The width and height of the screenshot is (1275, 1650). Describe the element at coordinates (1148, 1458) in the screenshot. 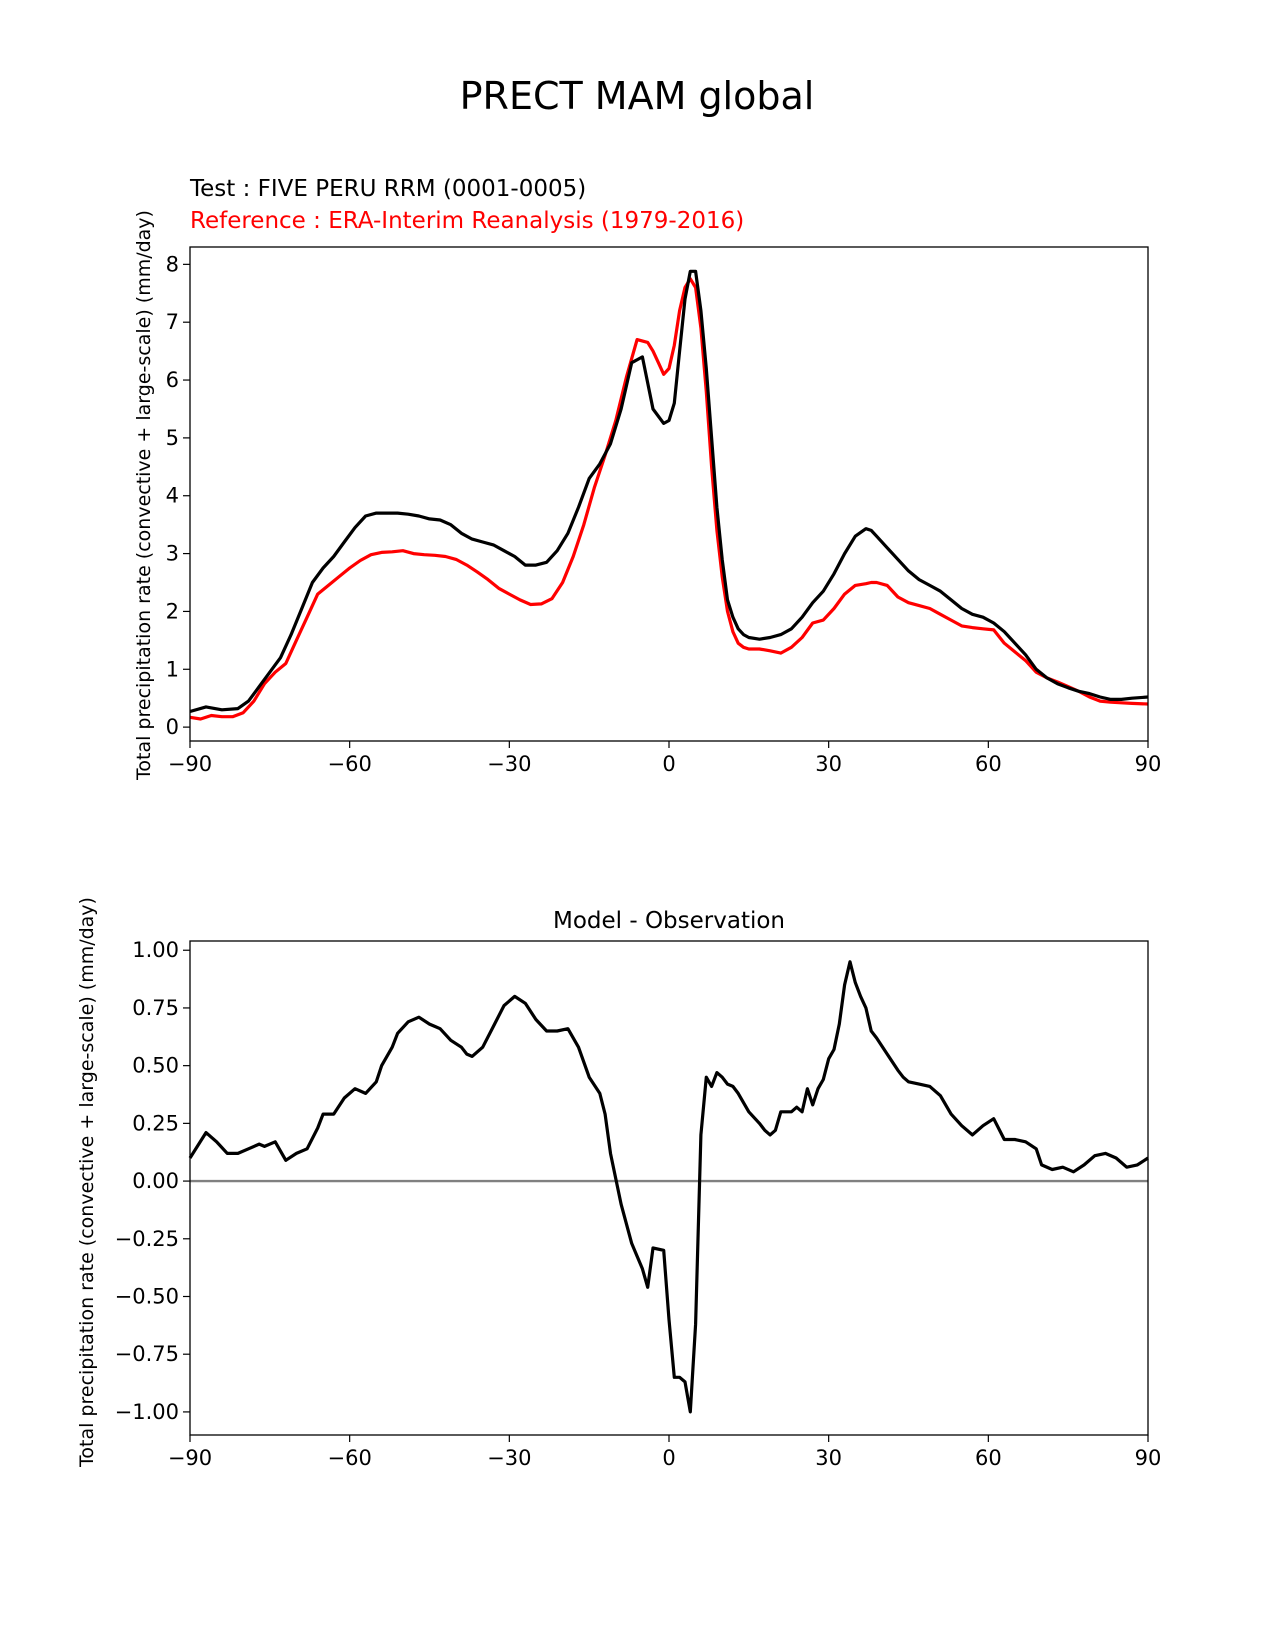

I see `bottom-xtick-label: 90` at that location.